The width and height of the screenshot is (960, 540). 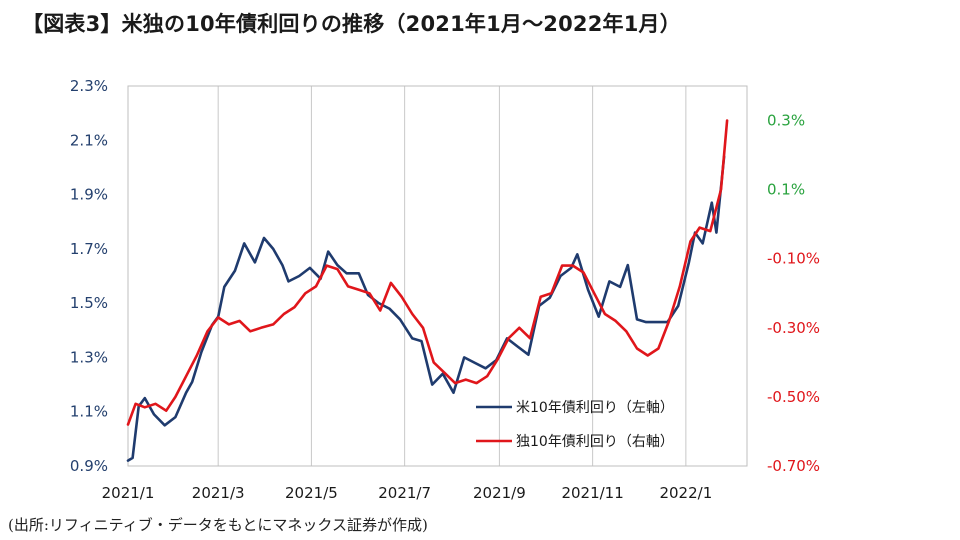 What do you see at coordinates (685, 493) in the screenshot?
I see `x-tick-label: 2022/1` at bounding box center [685, 493].